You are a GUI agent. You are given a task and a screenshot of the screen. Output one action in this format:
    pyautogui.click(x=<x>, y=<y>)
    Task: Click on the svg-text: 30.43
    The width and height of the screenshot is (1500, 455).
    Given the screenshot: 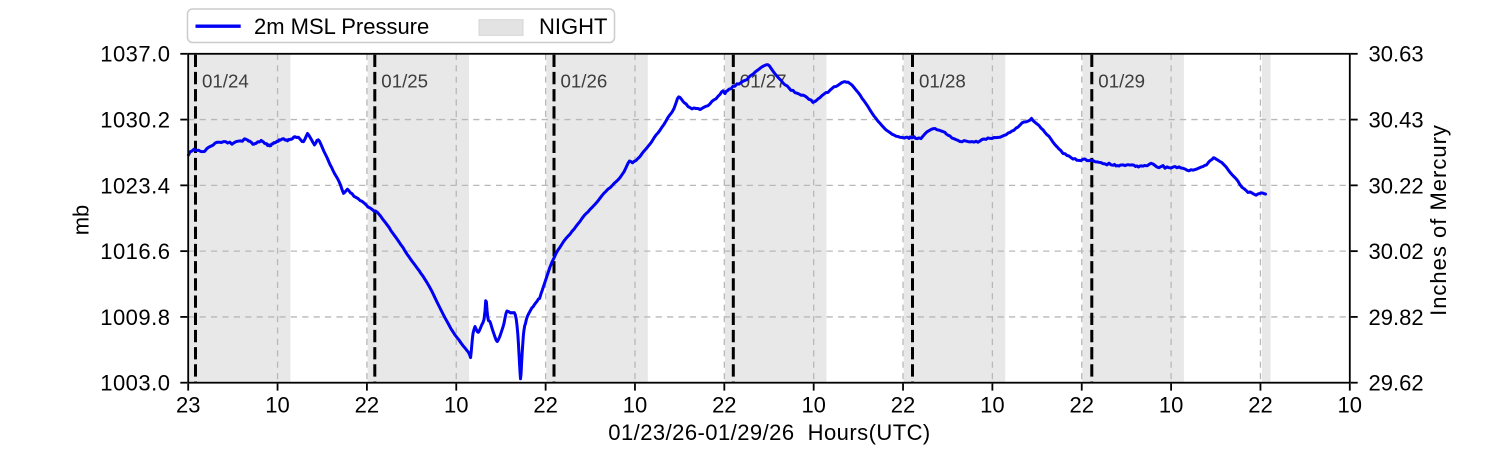 What is the action you would take?
    pyautogui.click(x=1396, y=119)
    